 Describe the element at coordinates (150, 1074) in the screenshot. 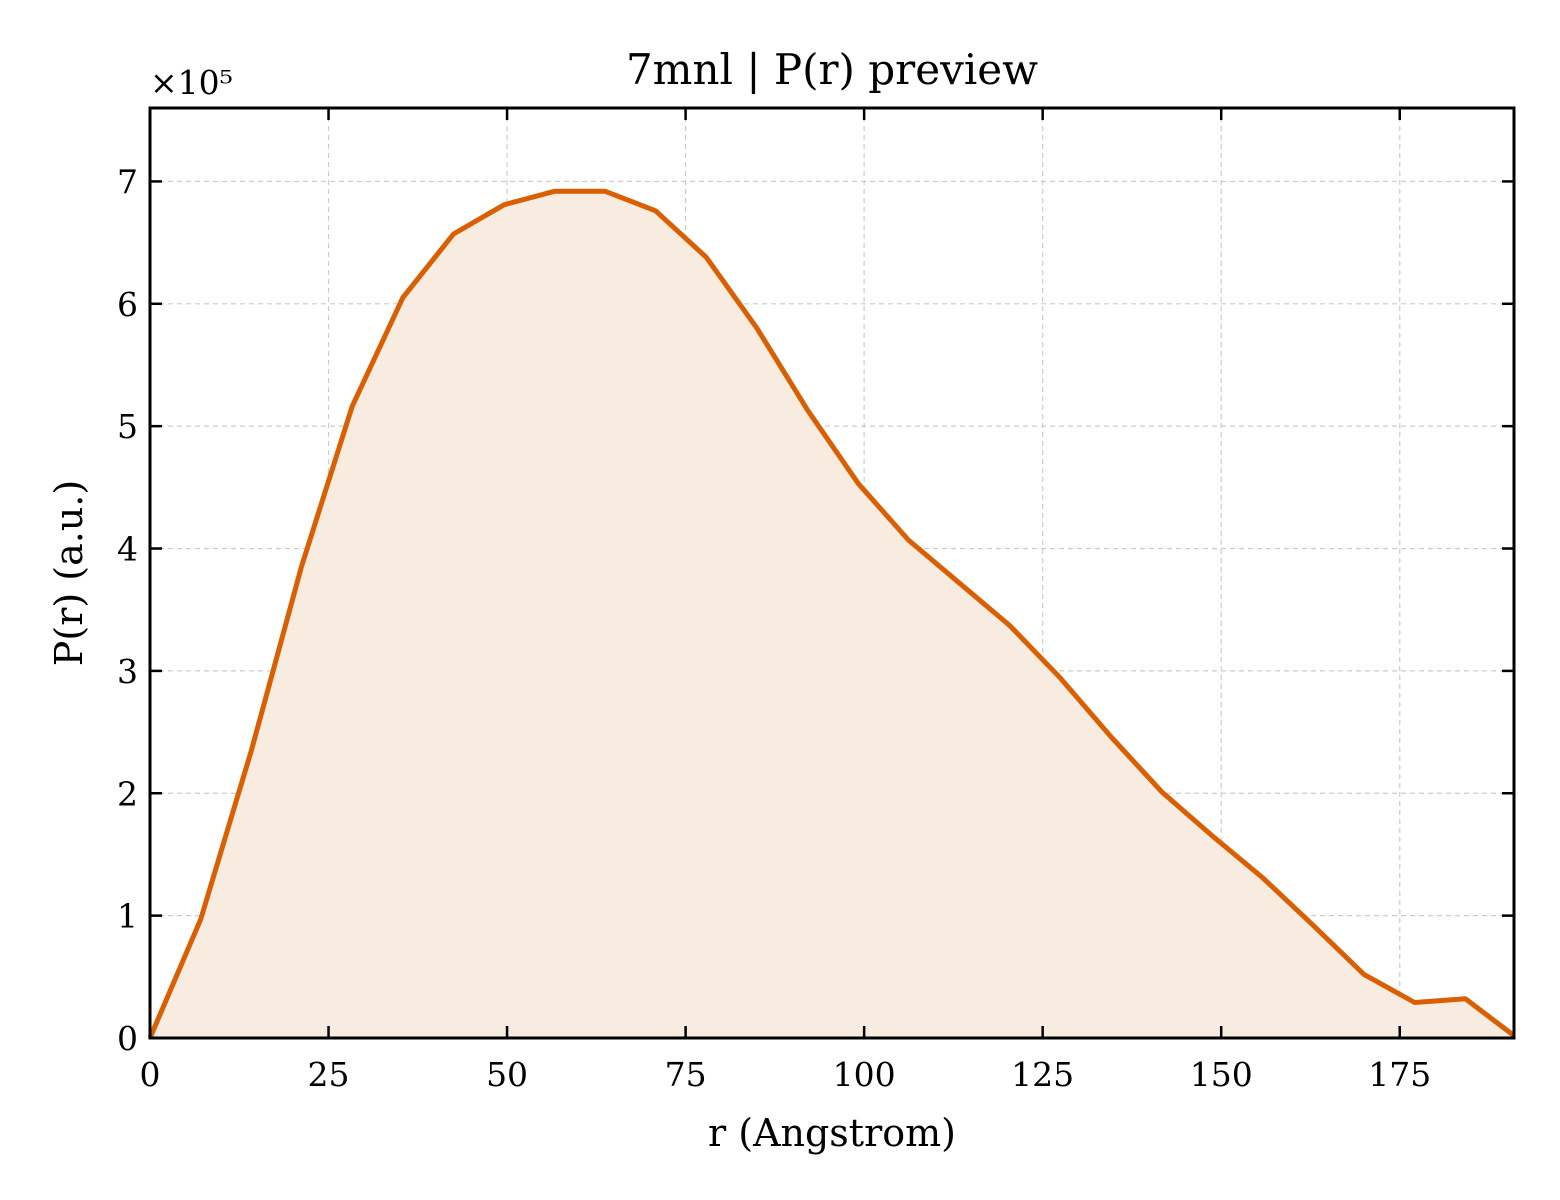

I see `x-tick-label: 0` at that location.